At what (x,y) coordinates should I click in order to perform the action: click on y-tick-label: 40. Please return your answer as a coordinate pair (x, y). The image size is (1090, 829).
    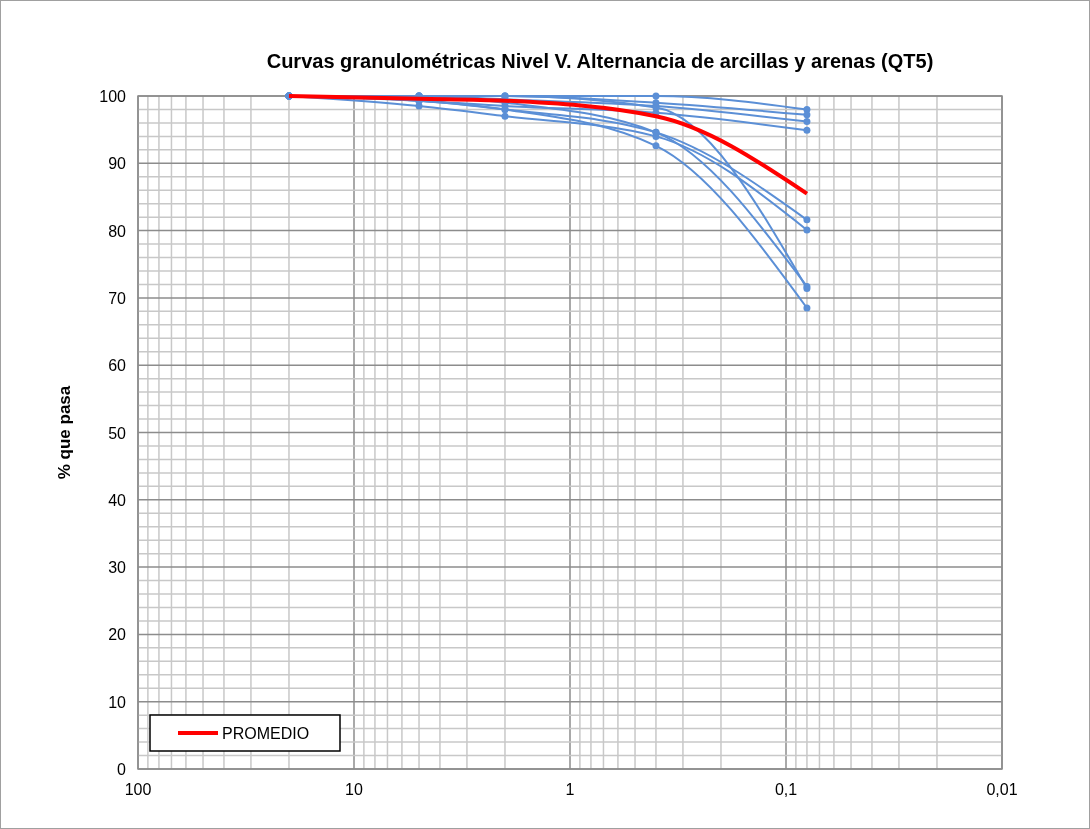
    Looking at the image, I should click on (117, 500).